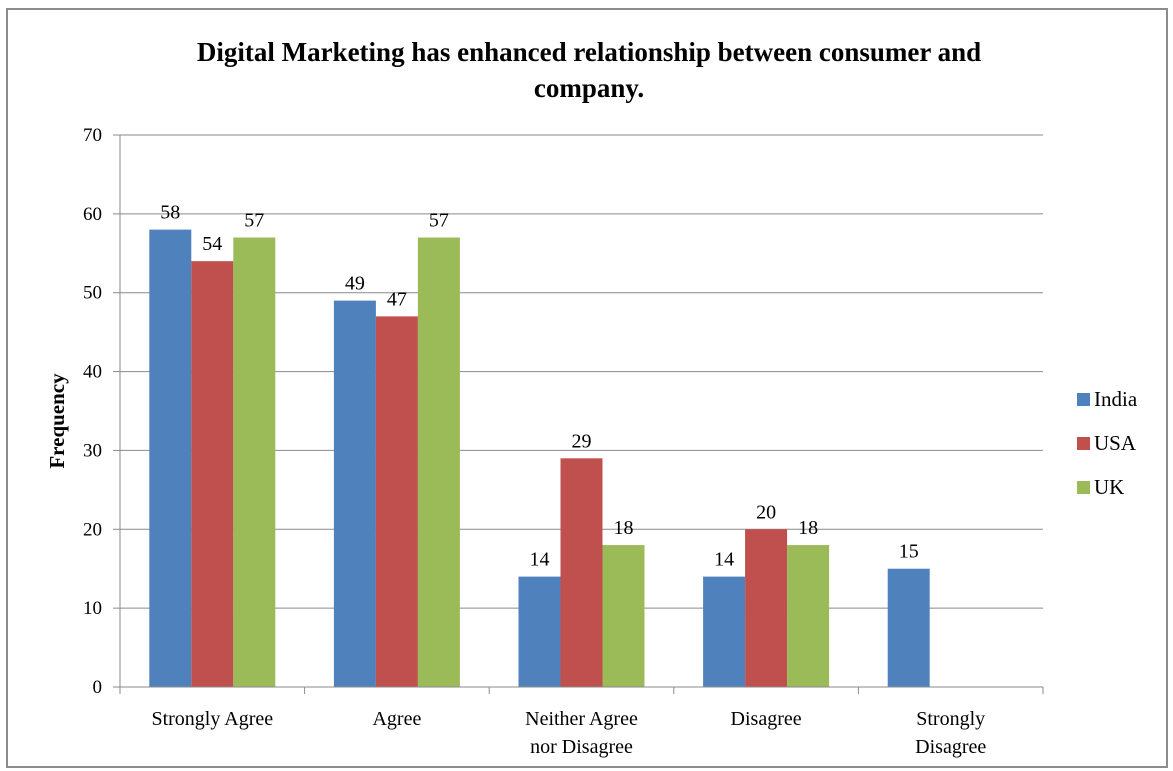 Image resolution: width=1173 pixels, height=771 pixels. Describe the element at coordinates (1083, 487) in the screenshot. I see `legend-swatch-uk` at that location.